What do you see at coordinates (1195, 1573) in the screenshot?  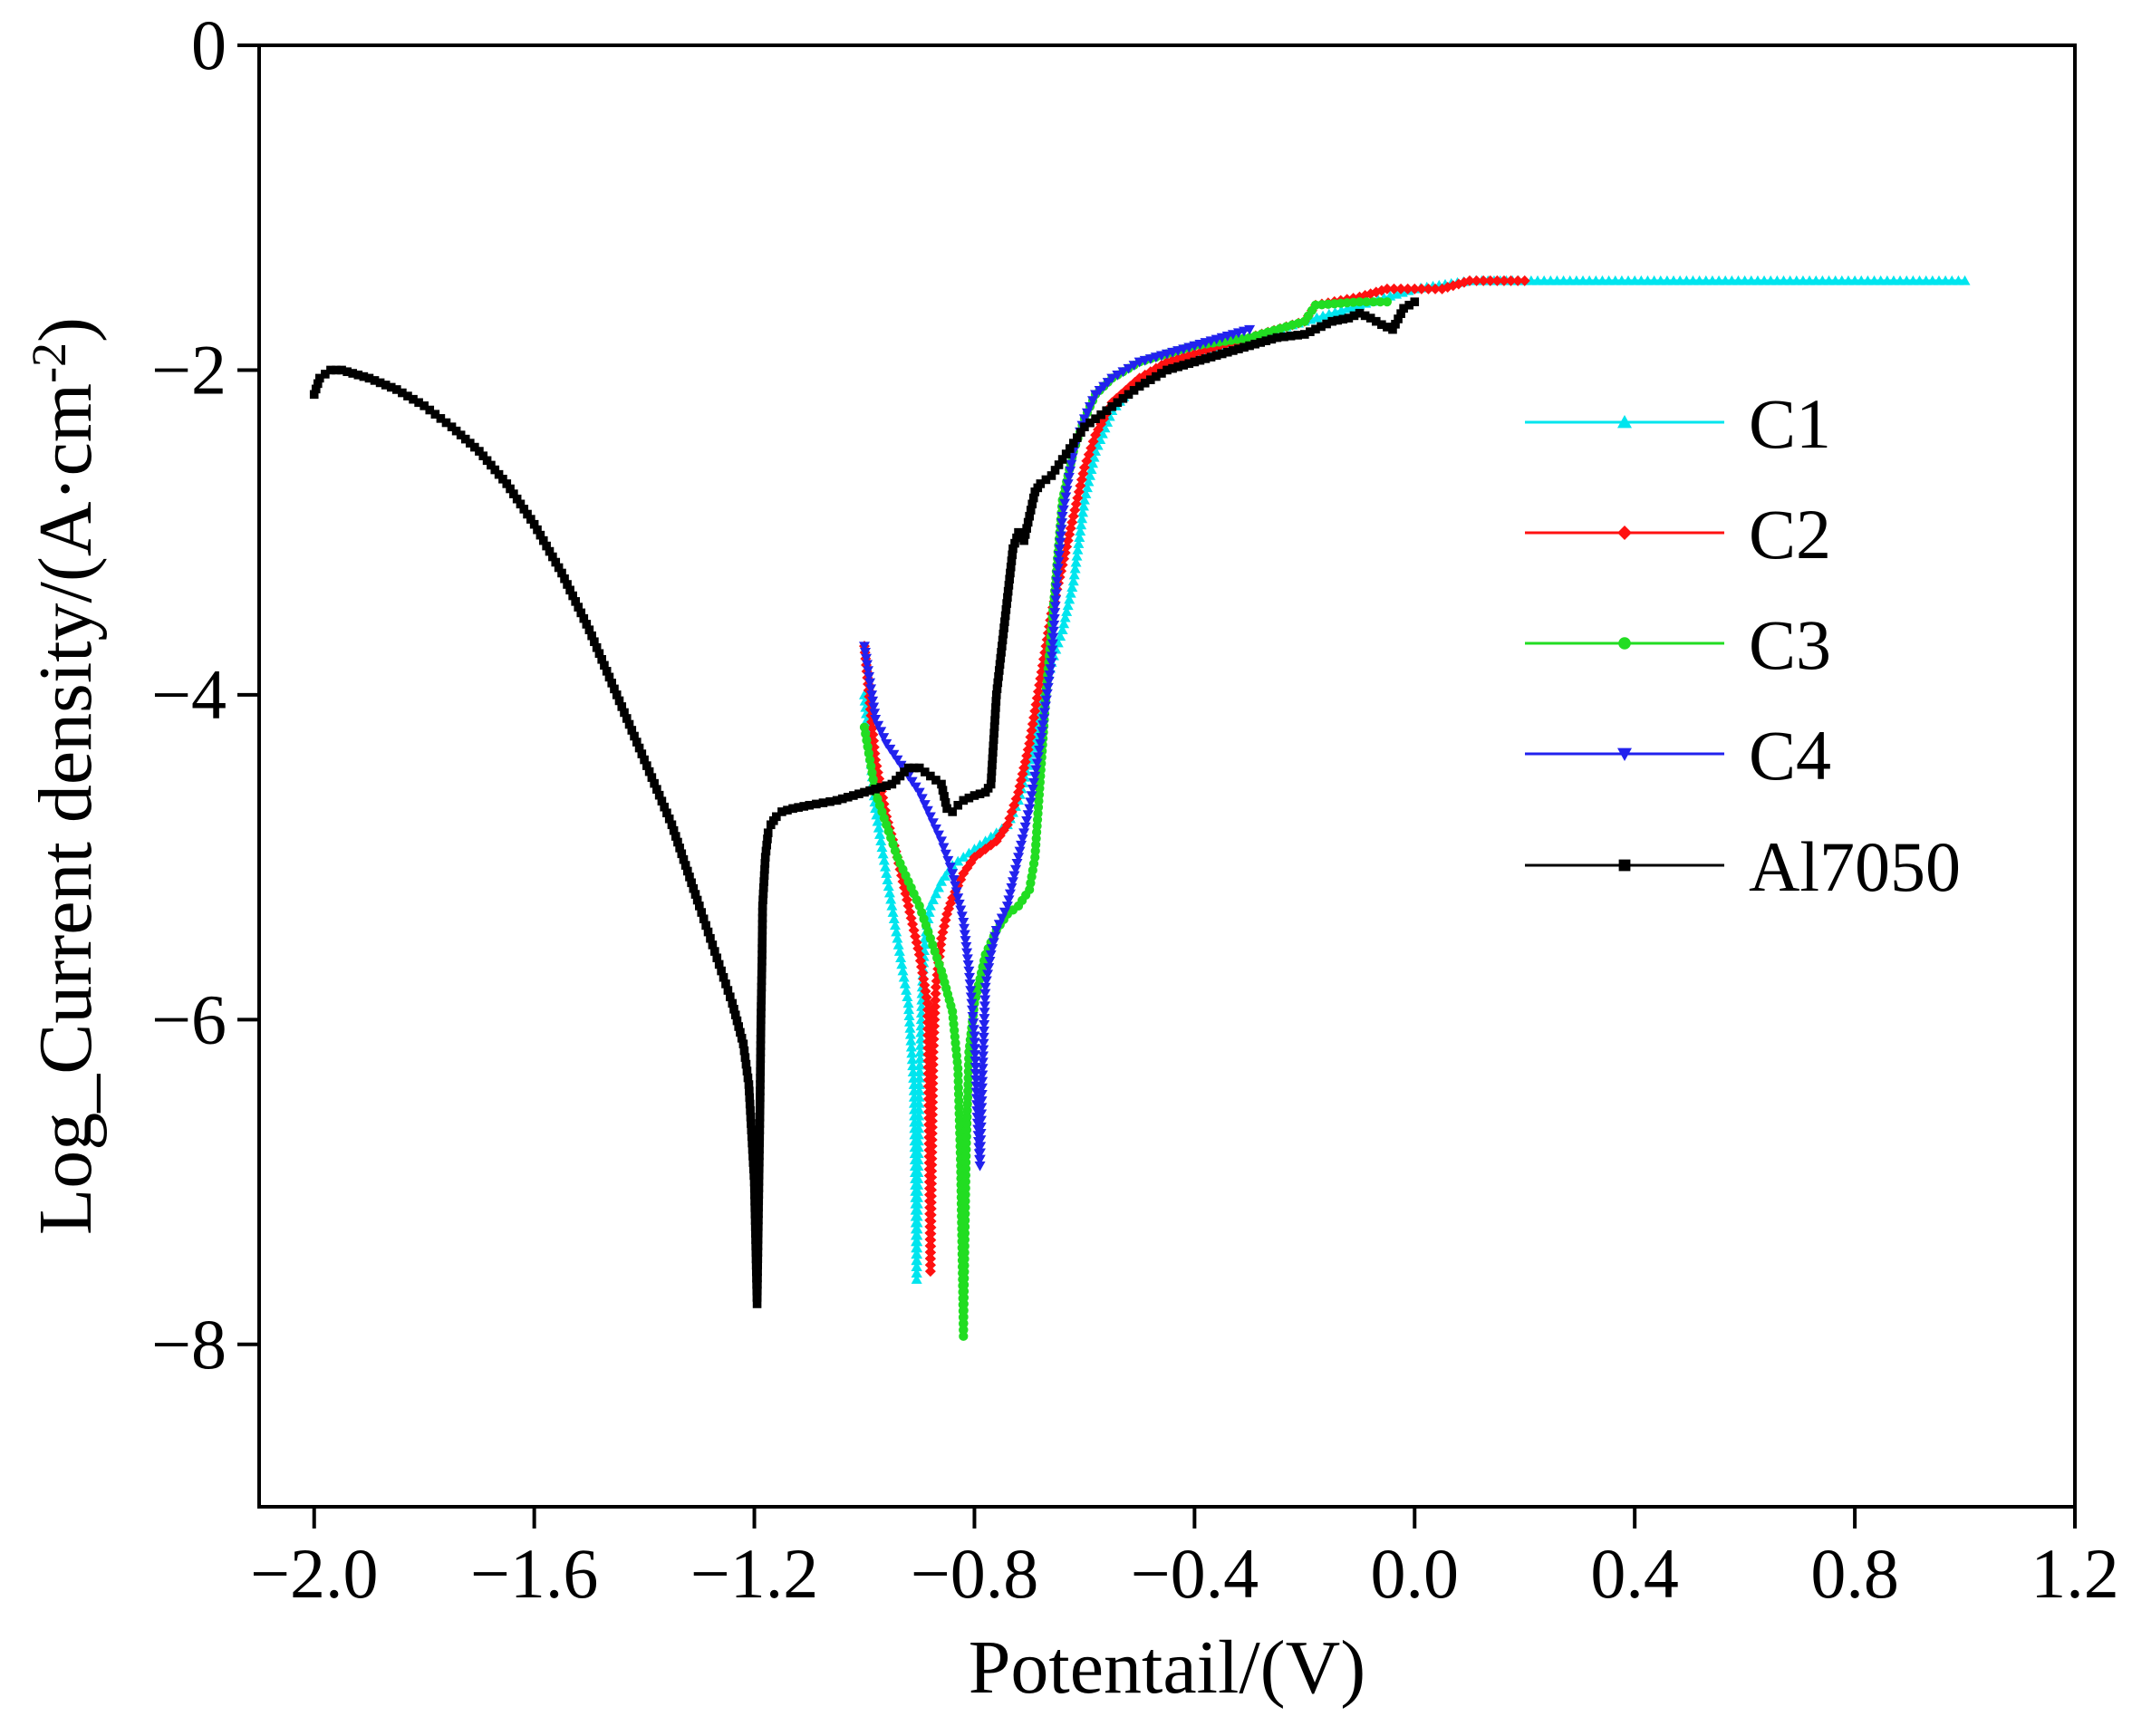 I see `x-tick-label: −0.4` at bounding box center [1195, 1573].